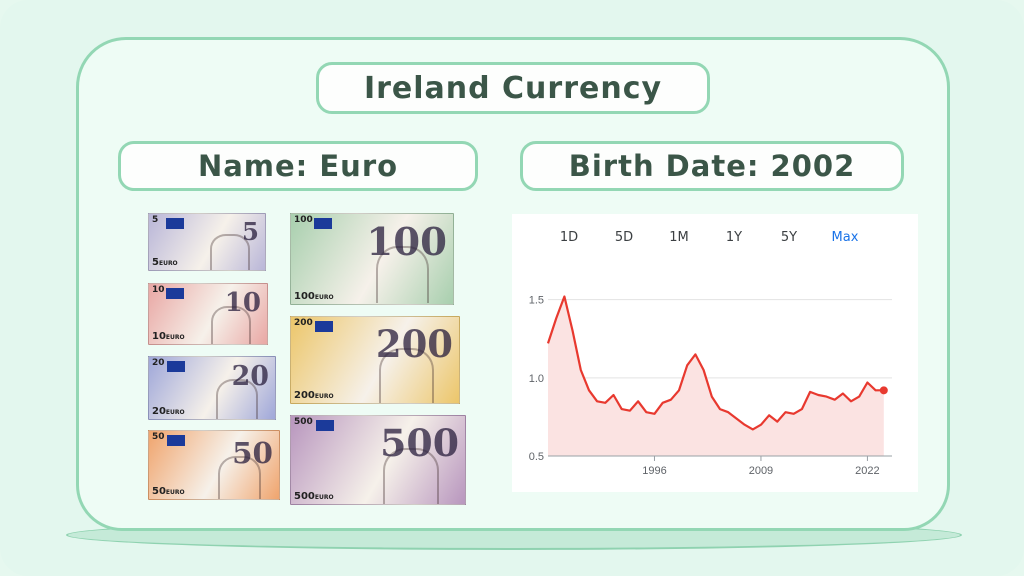 The image size is (1024, 576). I want to click on banknote-100: 100 100 100EURO, so click(372, 259).